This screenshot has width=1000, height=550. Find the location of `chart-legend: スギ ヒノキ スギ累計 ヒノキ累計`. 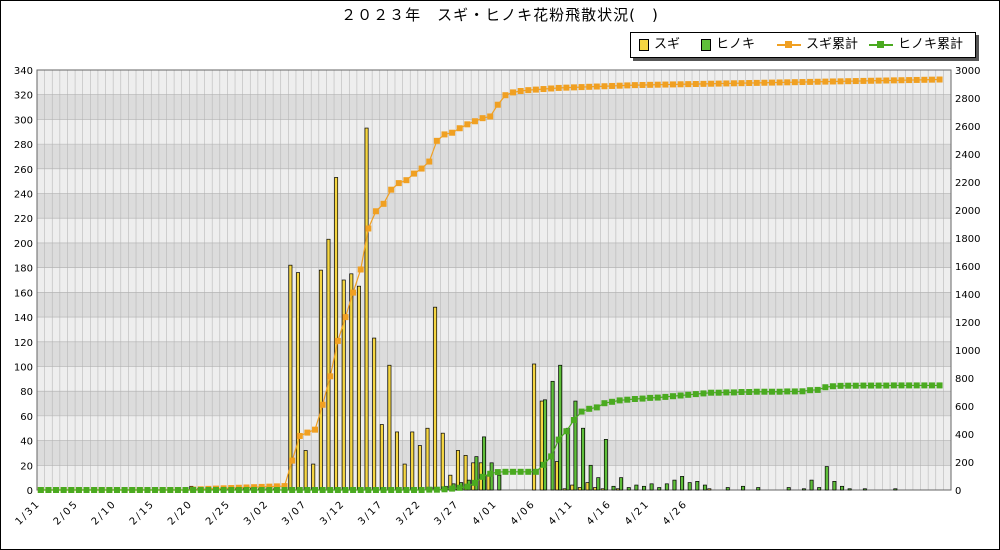

chart-legend: スギ ヒノキ スギ累計 ヒノキ累計 is located at coordinates (803, 45).